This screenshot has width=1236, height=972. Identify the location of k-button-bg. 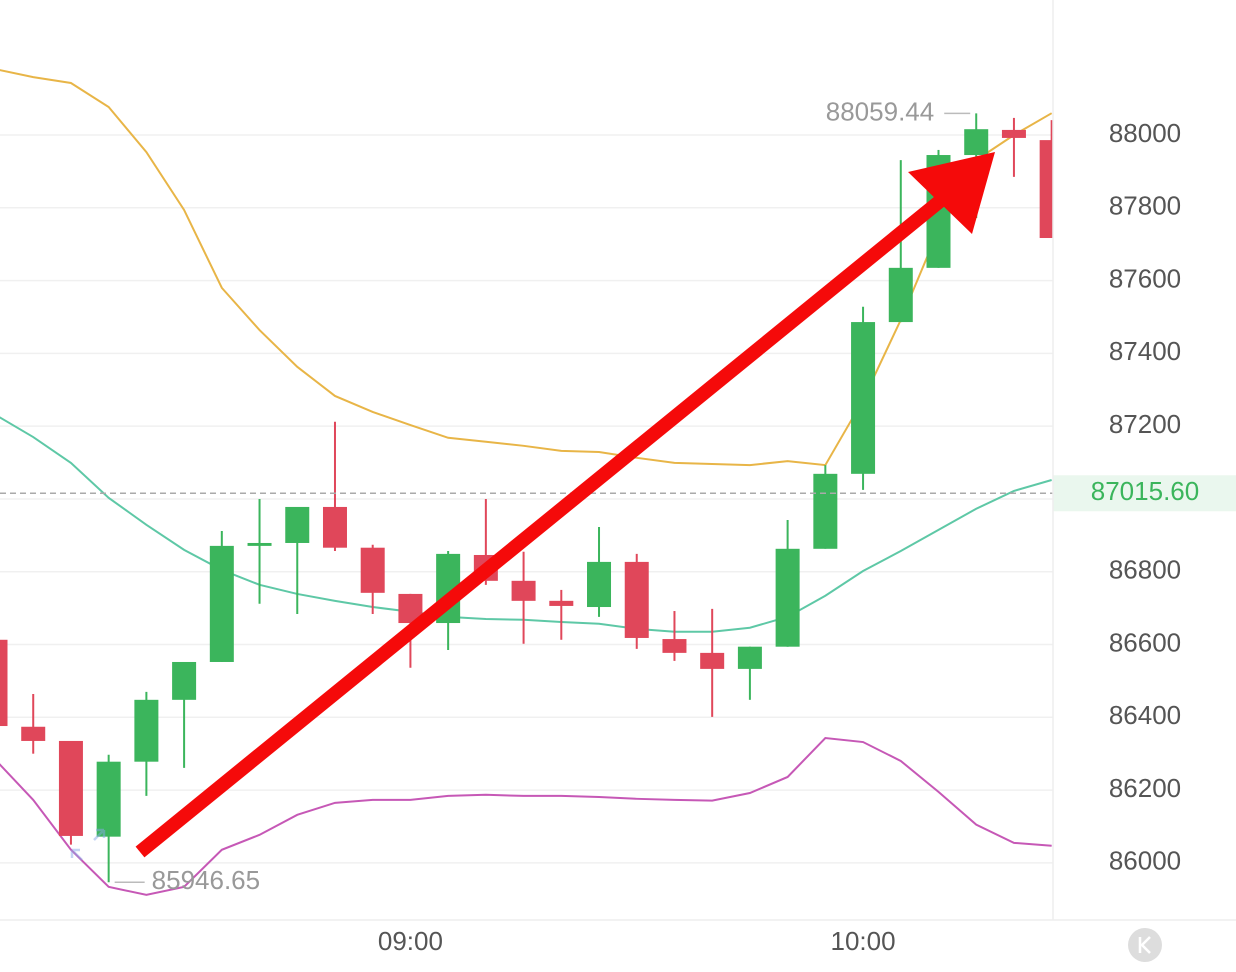
(1145, 945).